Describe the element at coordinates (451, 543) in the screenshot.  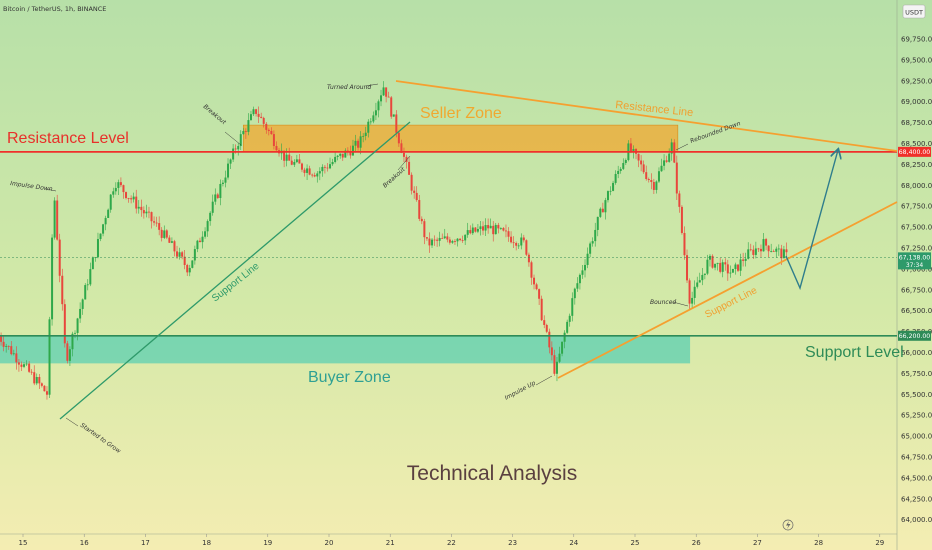
I see `time-tick-7: 22` at that location.